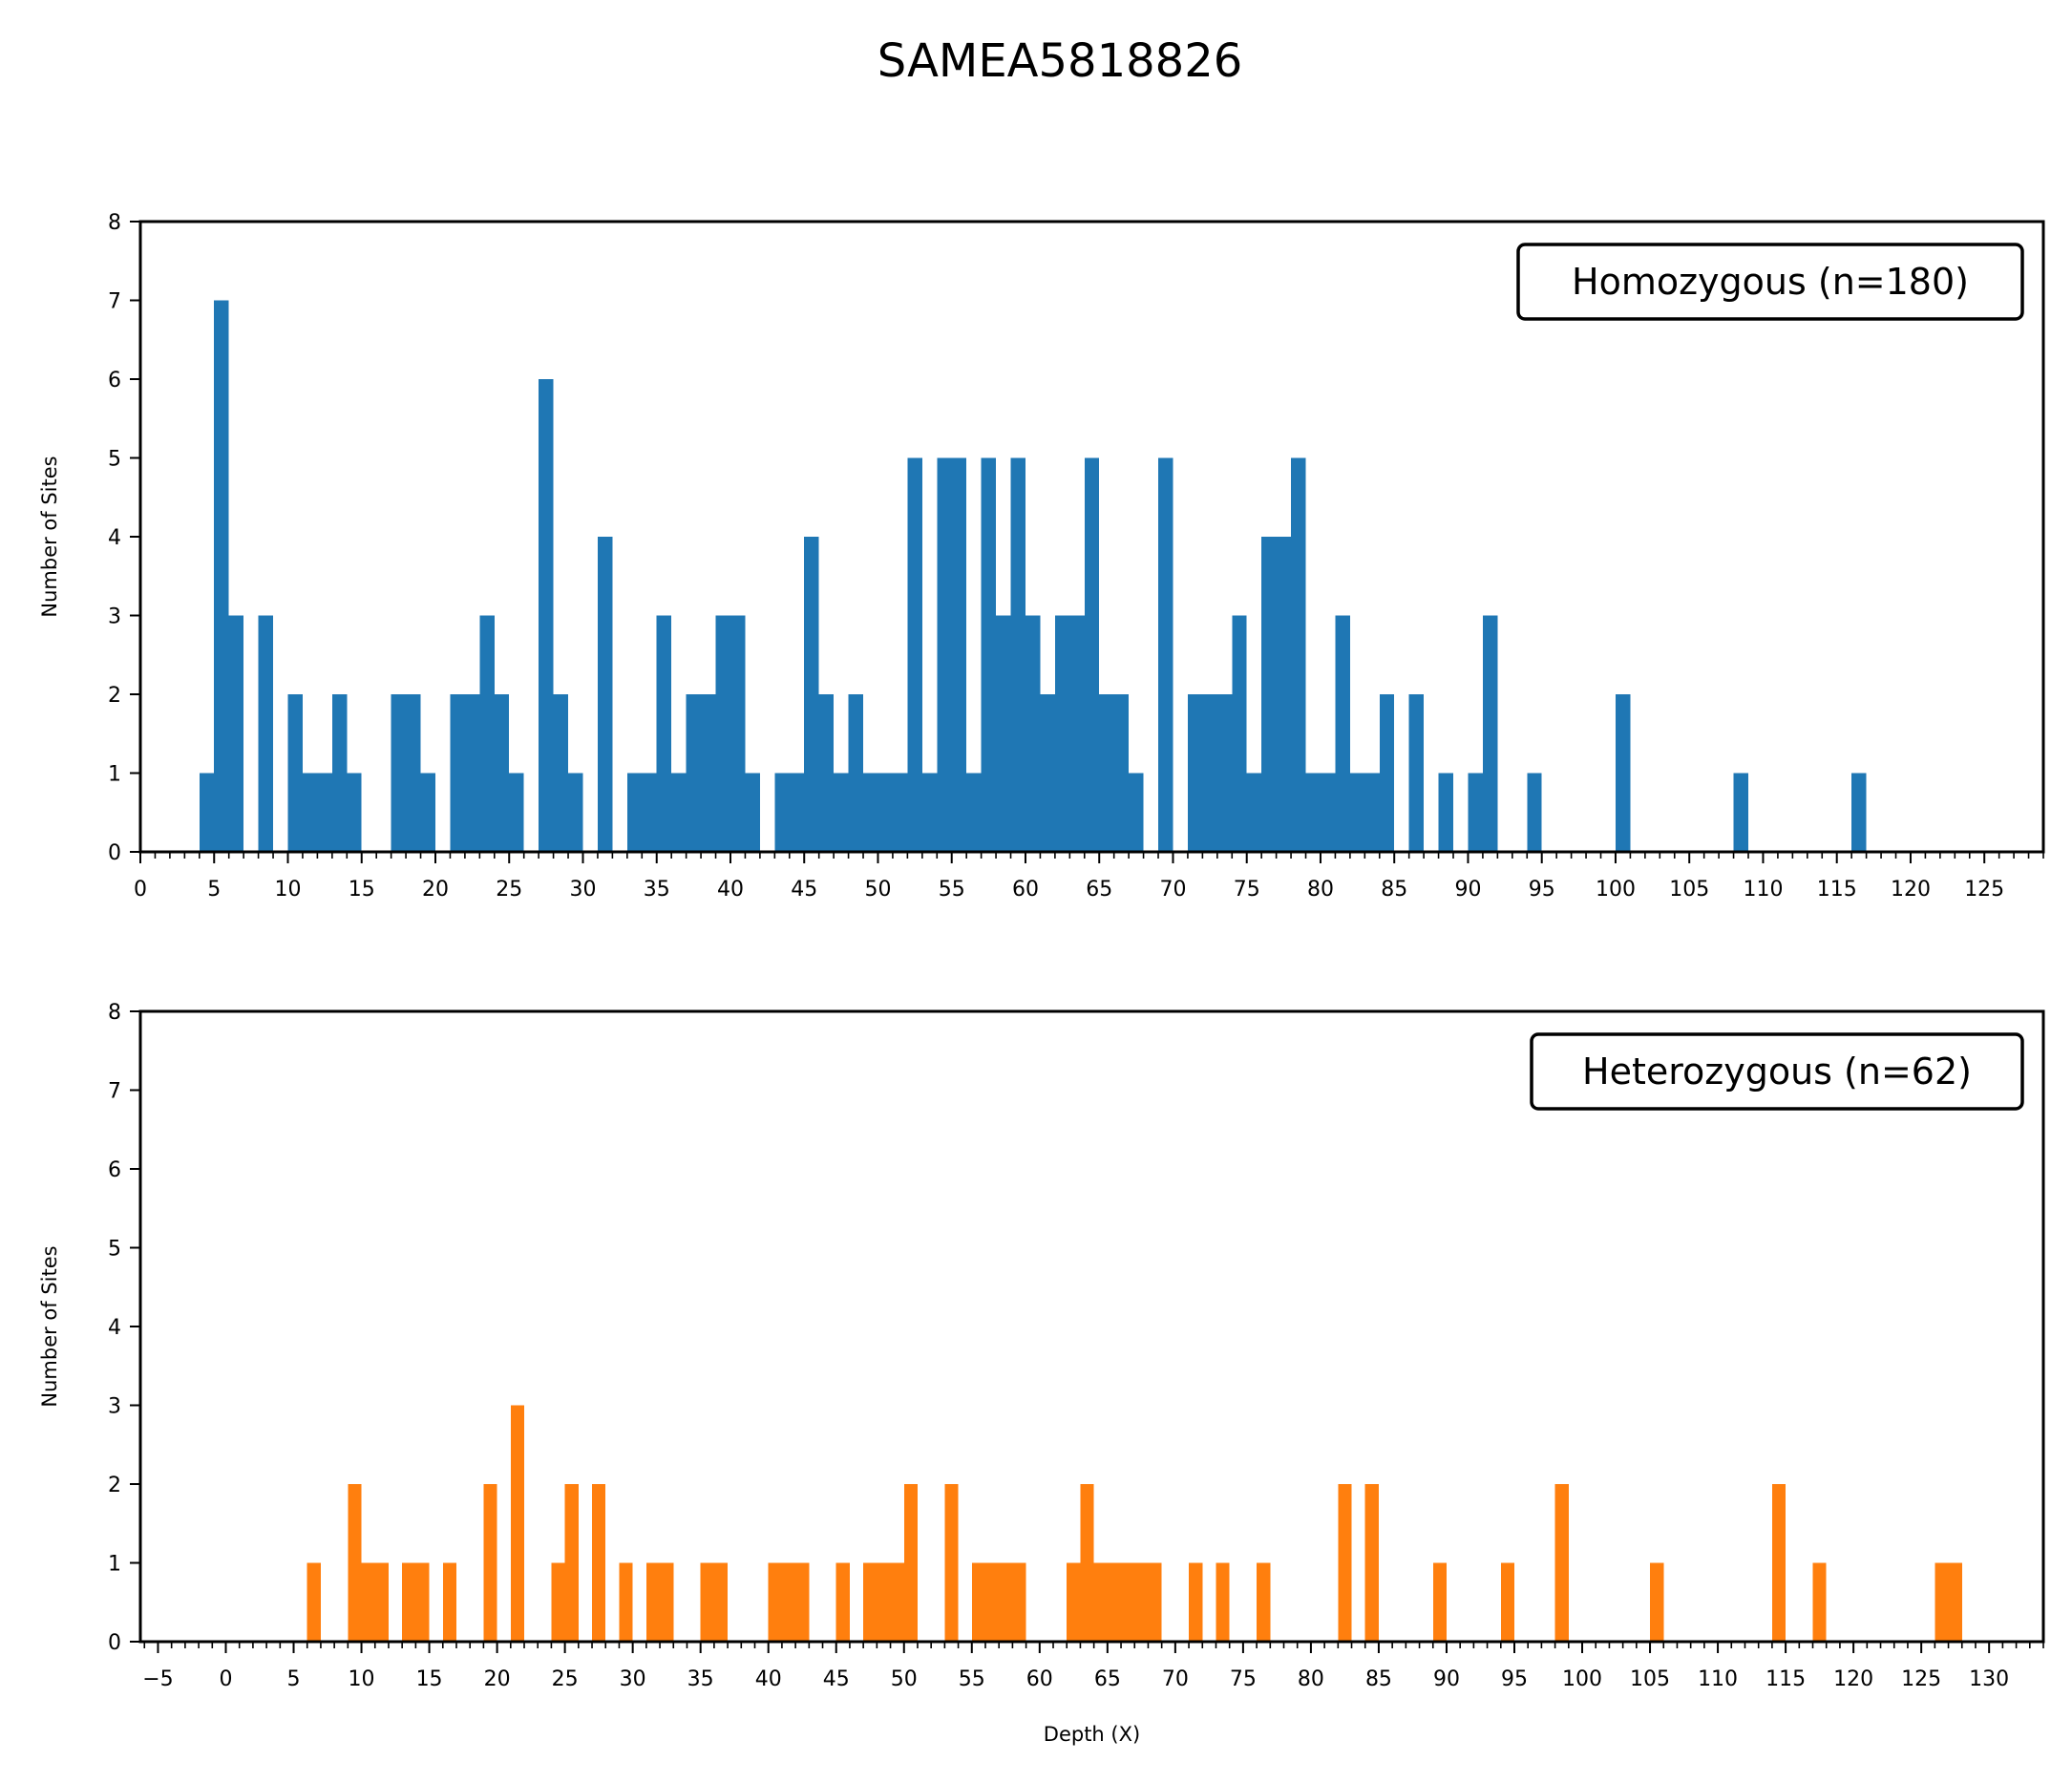 The width and height of the screenshot is (2072, 1783). What do you see at coordinates (1921, 1679) in the screenshot?
I see `x-tick-label: 125` at bounding box center [1921, 1679].